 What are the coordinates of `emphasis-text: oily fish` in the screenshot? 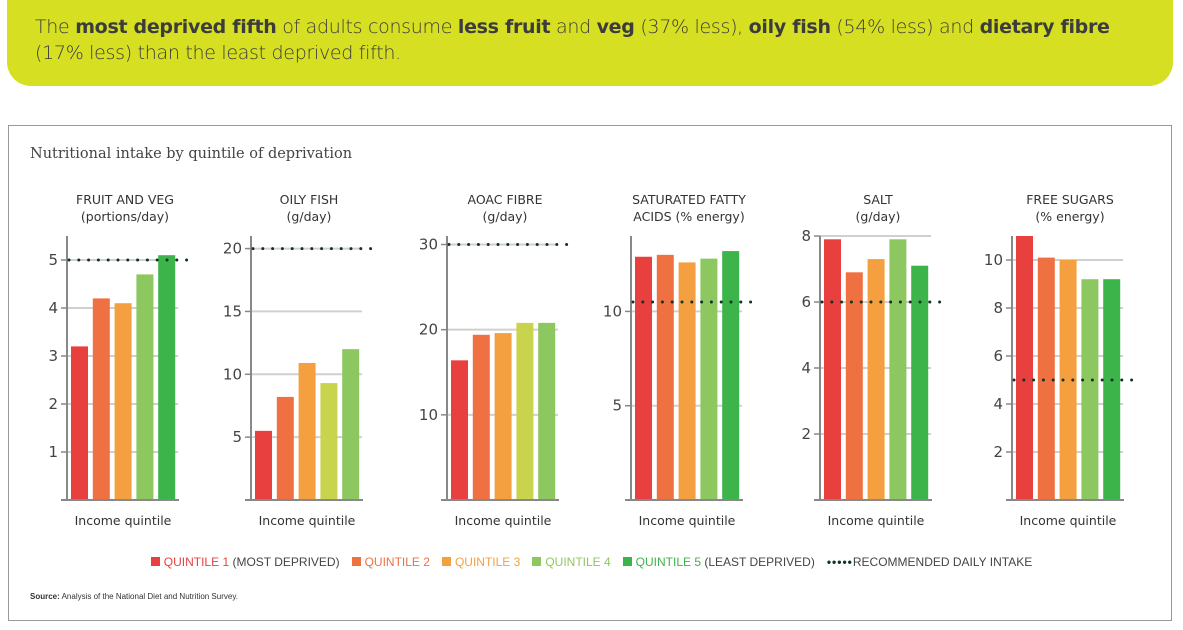 It's located at (789, 27).